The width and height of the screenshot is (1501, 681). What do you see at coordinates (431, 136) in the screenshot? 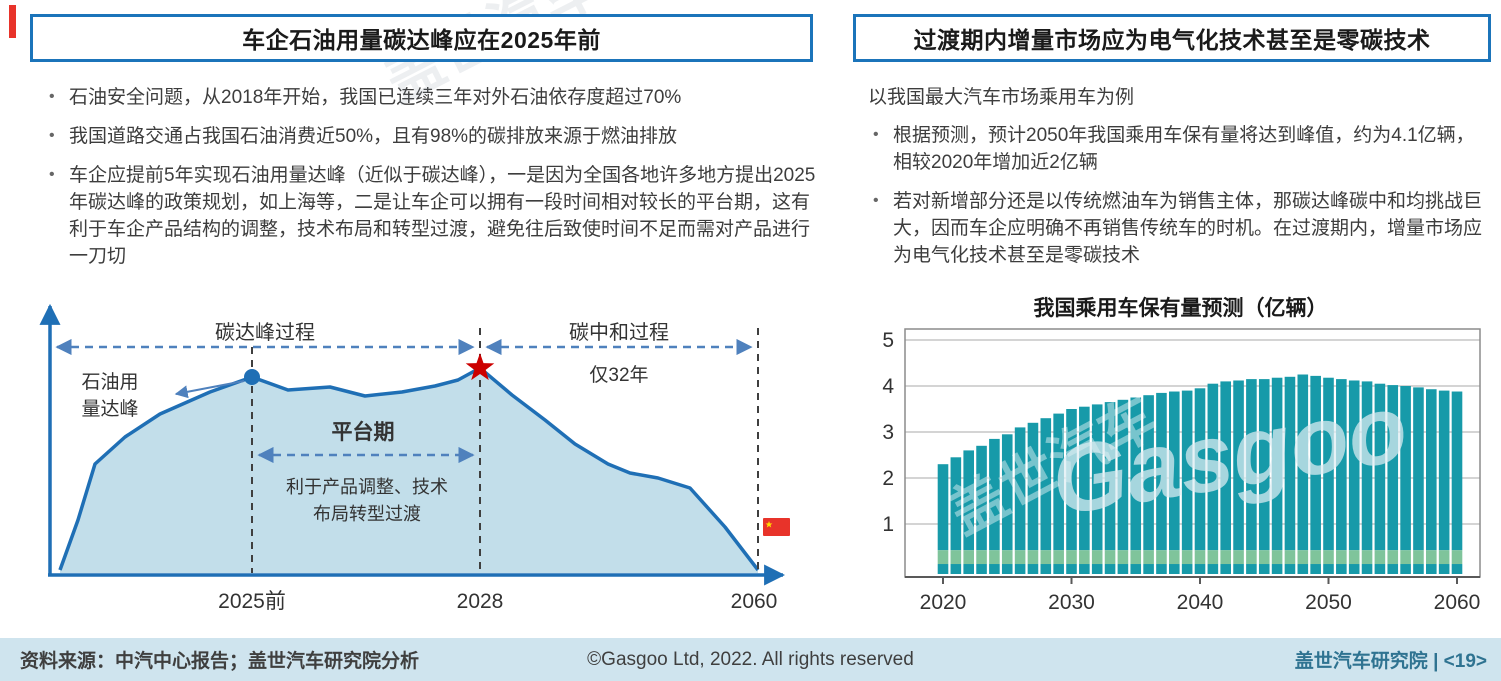
I see `bullet-item: 我国道路交通占我国石油消费近50%，且有98%的碳排放来源于燃油排放` at bounding box center [431, 136].